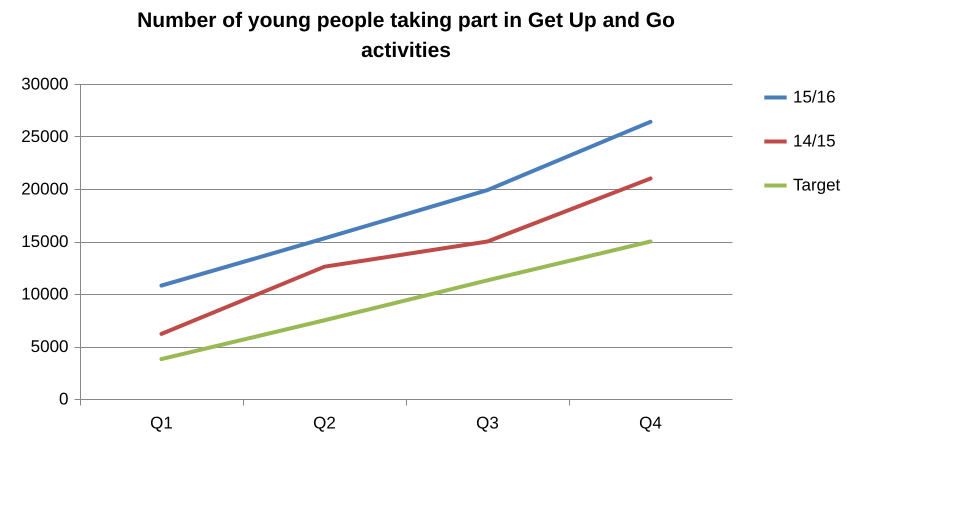 This screenshot has height=510, width=954. I want to click on x-tick-label: Q1, so click(161, 423).